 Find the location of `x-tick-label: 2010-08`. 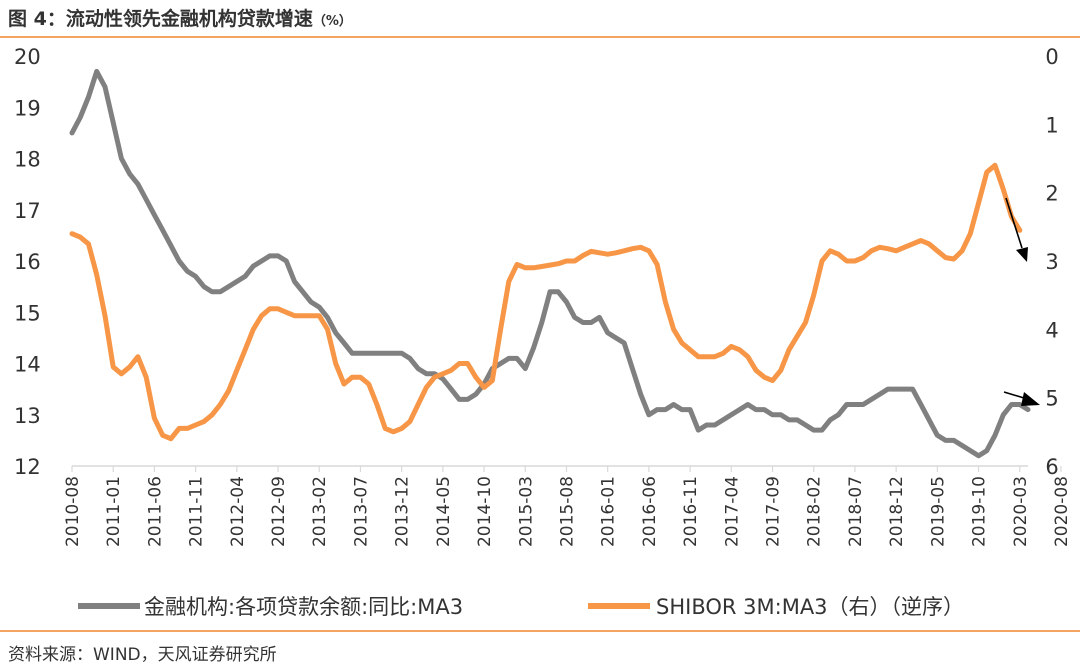

x-tick-label: 2010-08 is located at coordinates (73, 511).